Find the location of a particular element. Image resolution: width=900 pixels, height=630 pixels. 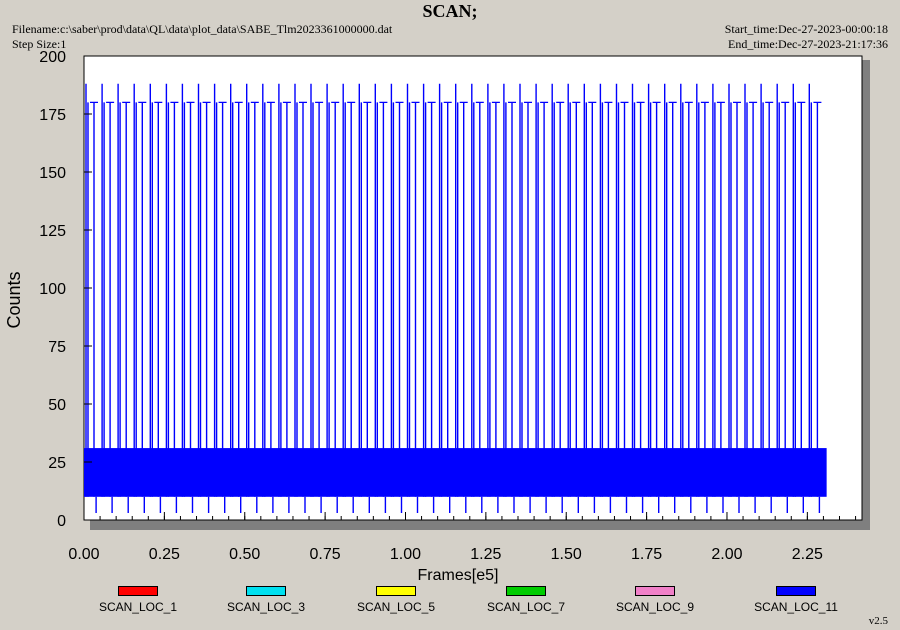

y-tick-label: 100 is located at coordinates (52, 289).